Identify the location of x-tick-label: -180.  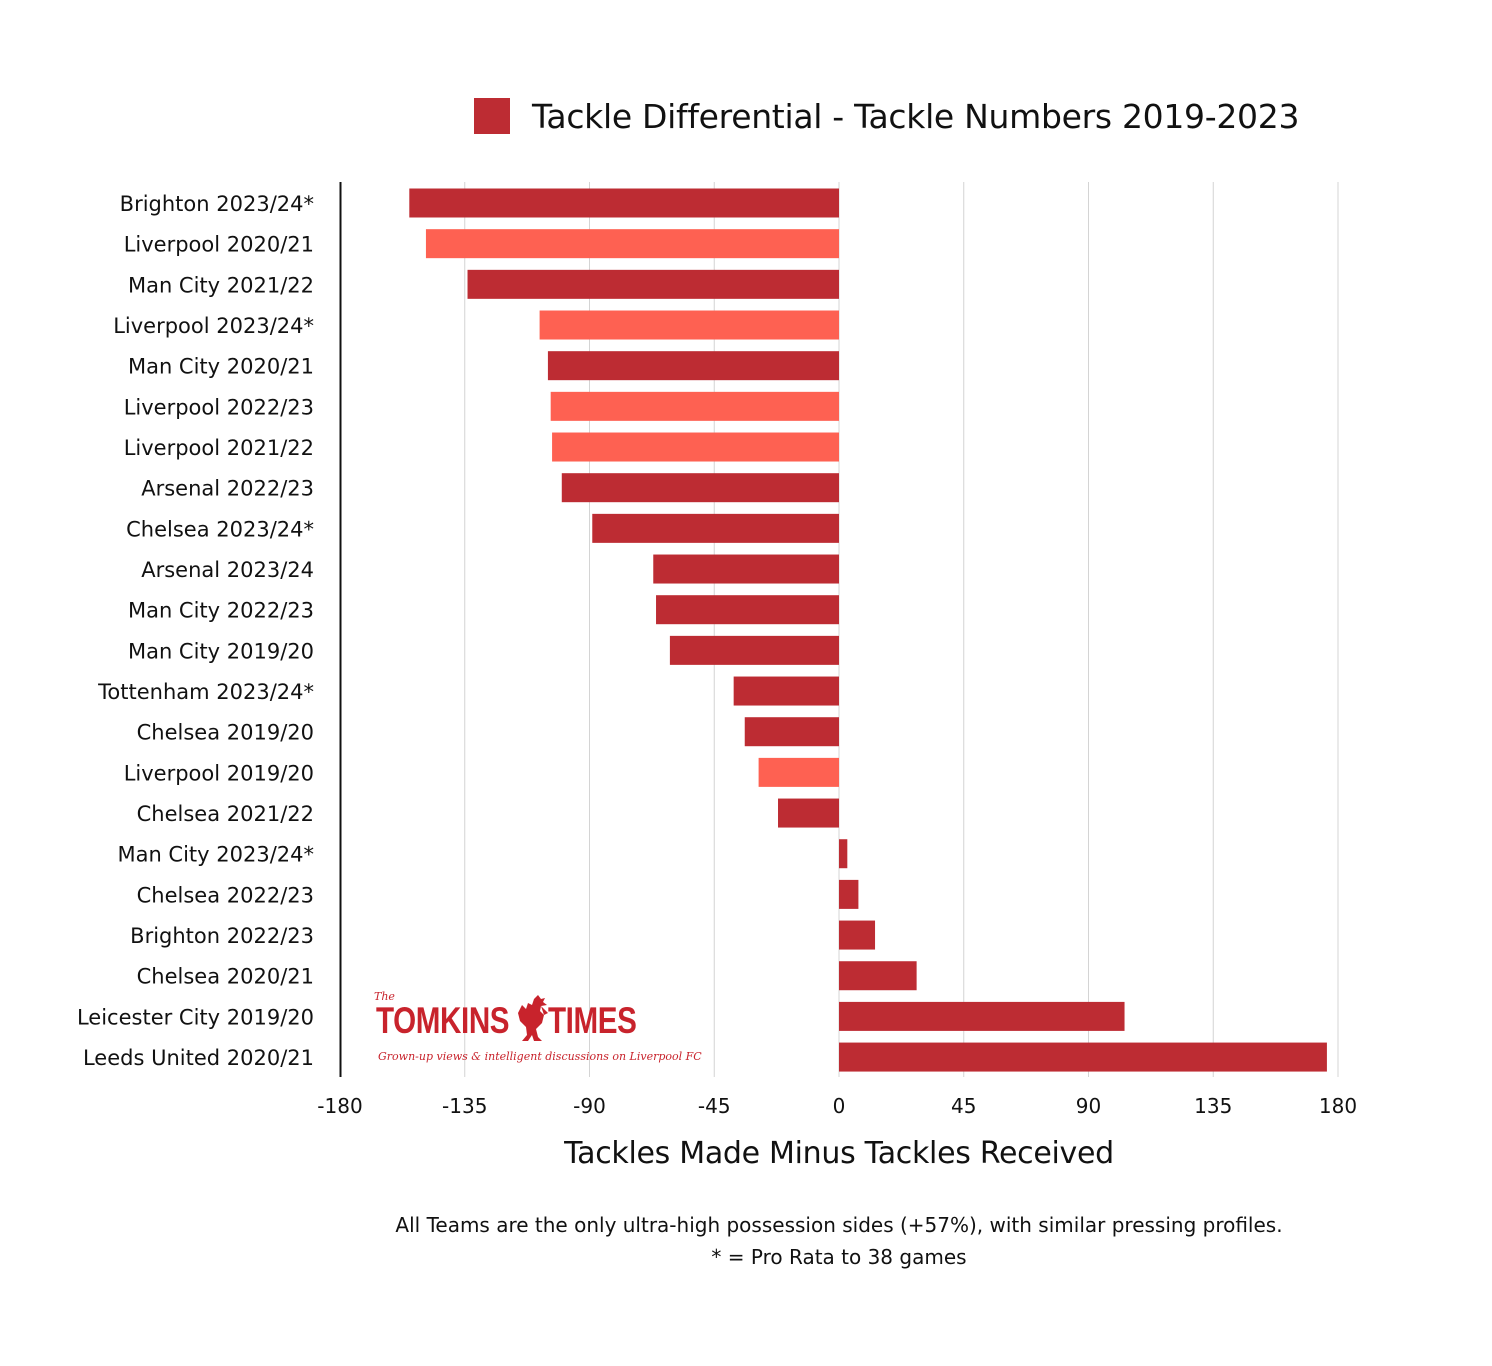
(339, 1106).